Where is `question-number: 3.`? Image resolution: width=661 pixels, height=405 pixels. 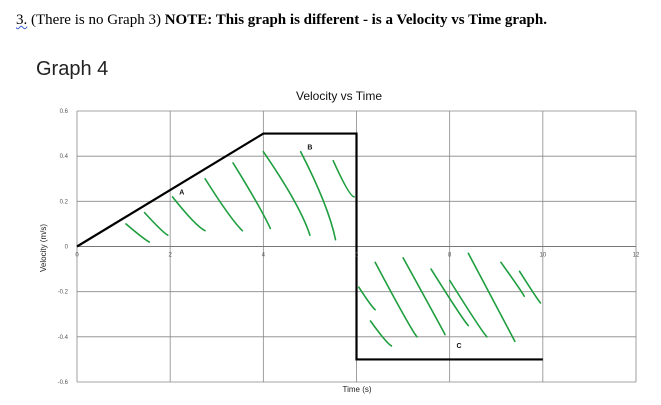 question-number: 3. is located at coordinates (22, 20).